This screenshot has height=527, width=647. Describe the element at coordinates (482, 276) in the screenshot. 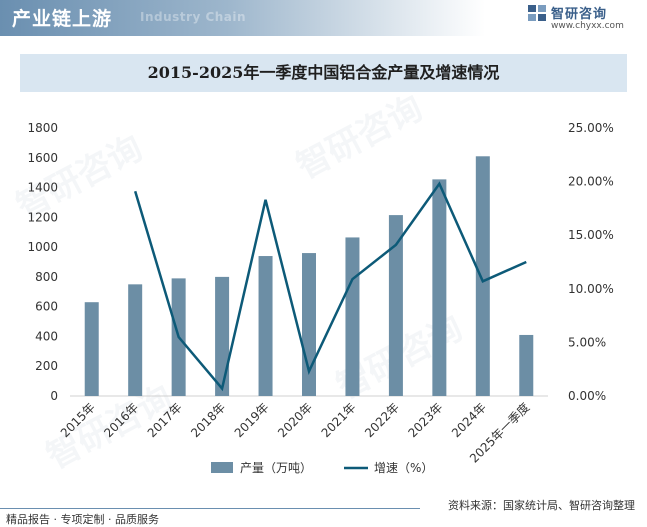

I see `bar-2024年` at that location.